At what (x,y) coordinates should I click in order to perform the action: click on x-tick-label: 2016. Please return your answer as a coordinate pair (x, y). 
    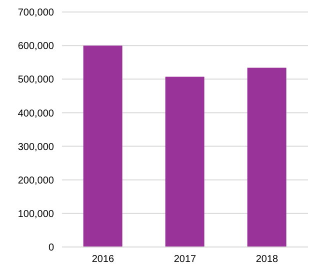
    Looking at the image, I should click on (103, 260).